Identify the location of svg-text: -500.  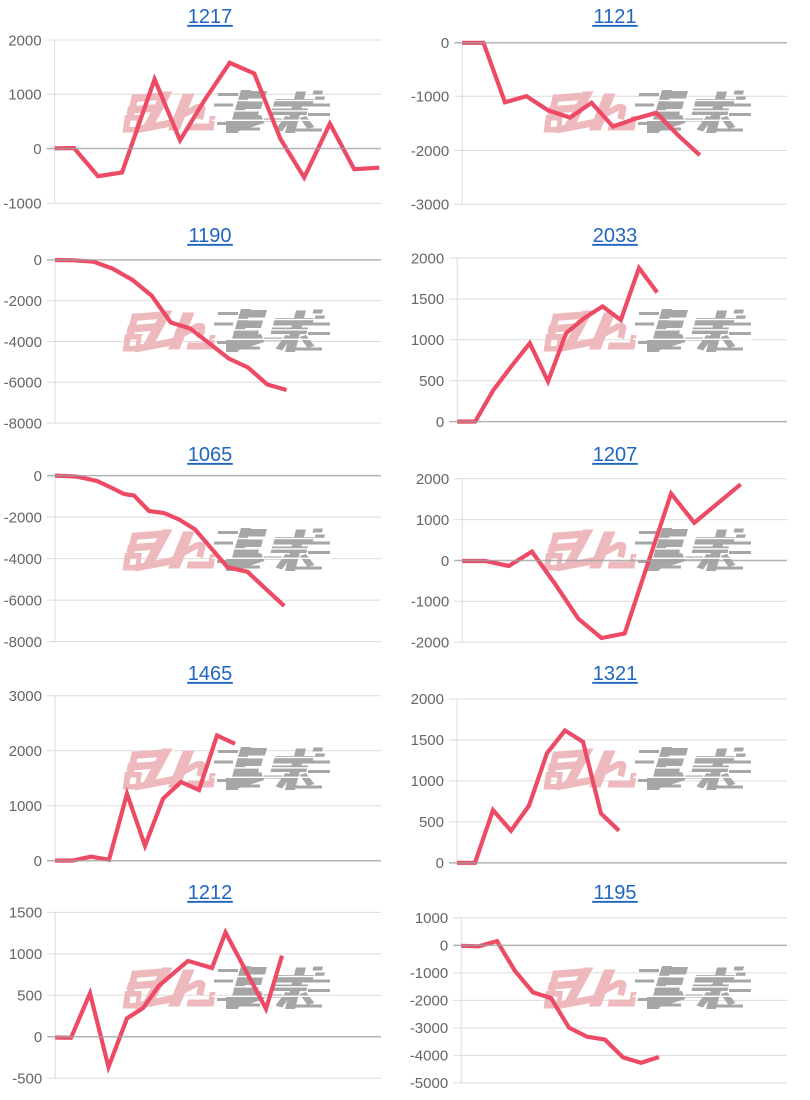
(27, 1079).